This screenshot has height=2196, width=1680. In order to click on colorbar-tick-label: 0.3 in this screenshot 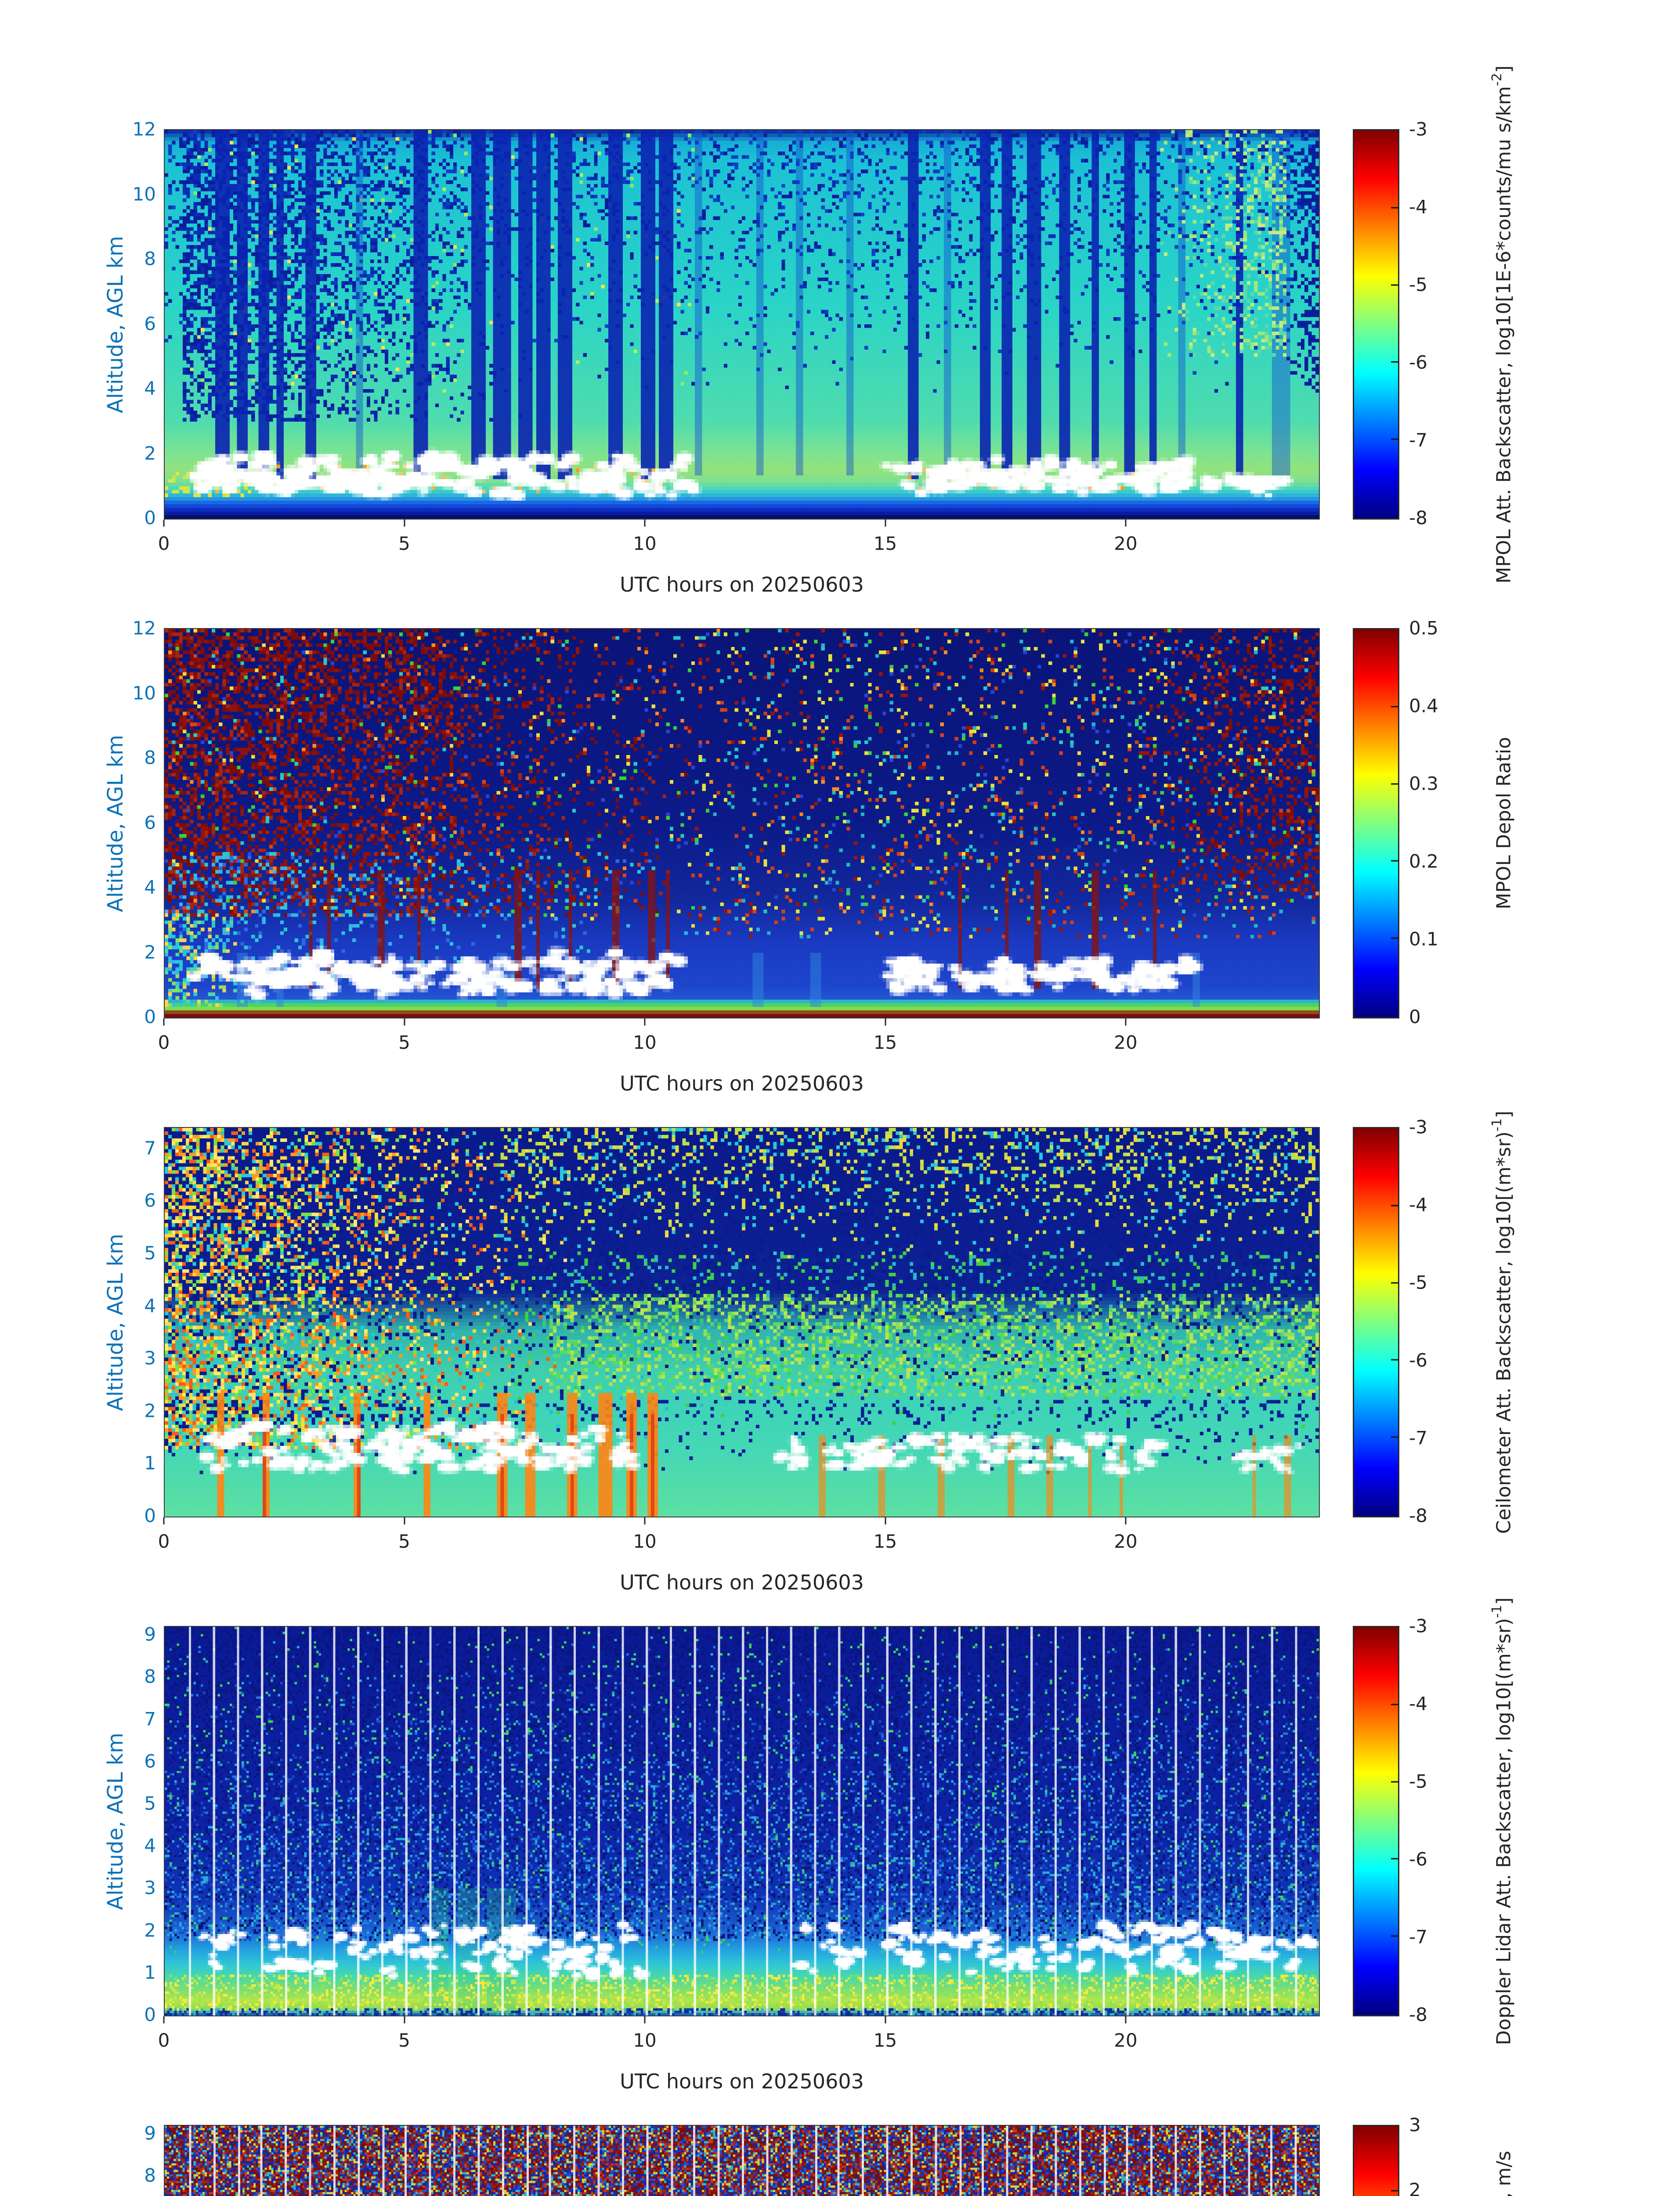, I will do `click(1424, 784)`.